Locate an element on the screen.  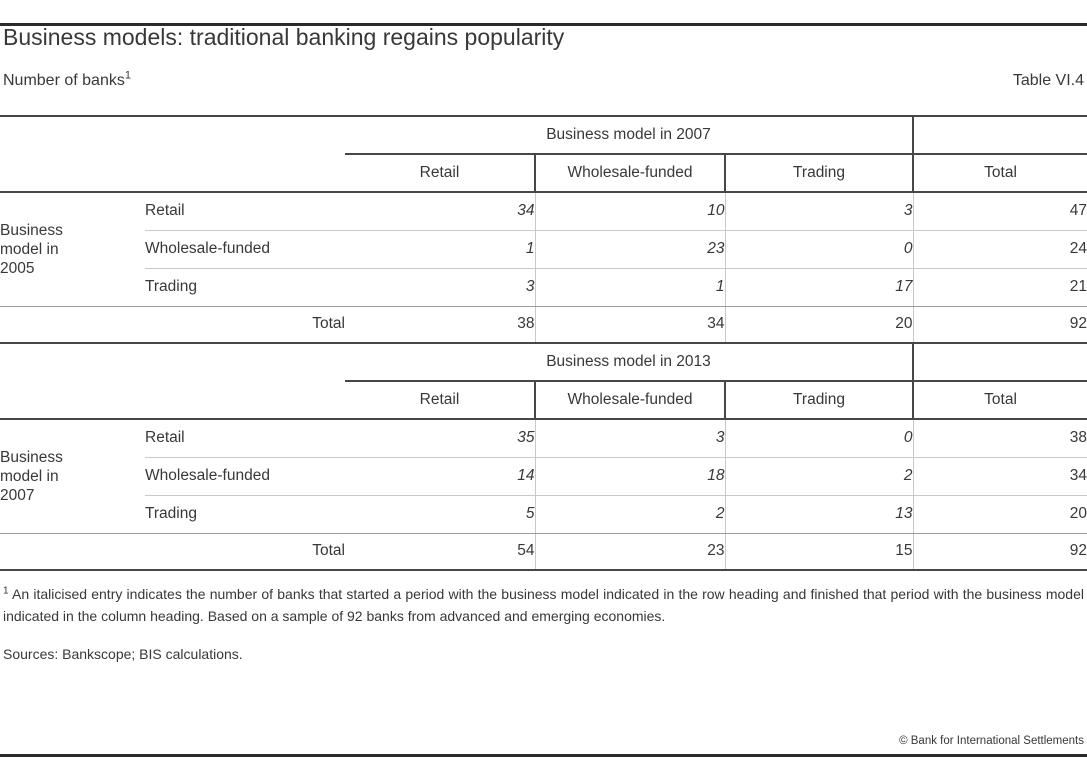
row-total-value: 47 is located at coordinates (999, 211).